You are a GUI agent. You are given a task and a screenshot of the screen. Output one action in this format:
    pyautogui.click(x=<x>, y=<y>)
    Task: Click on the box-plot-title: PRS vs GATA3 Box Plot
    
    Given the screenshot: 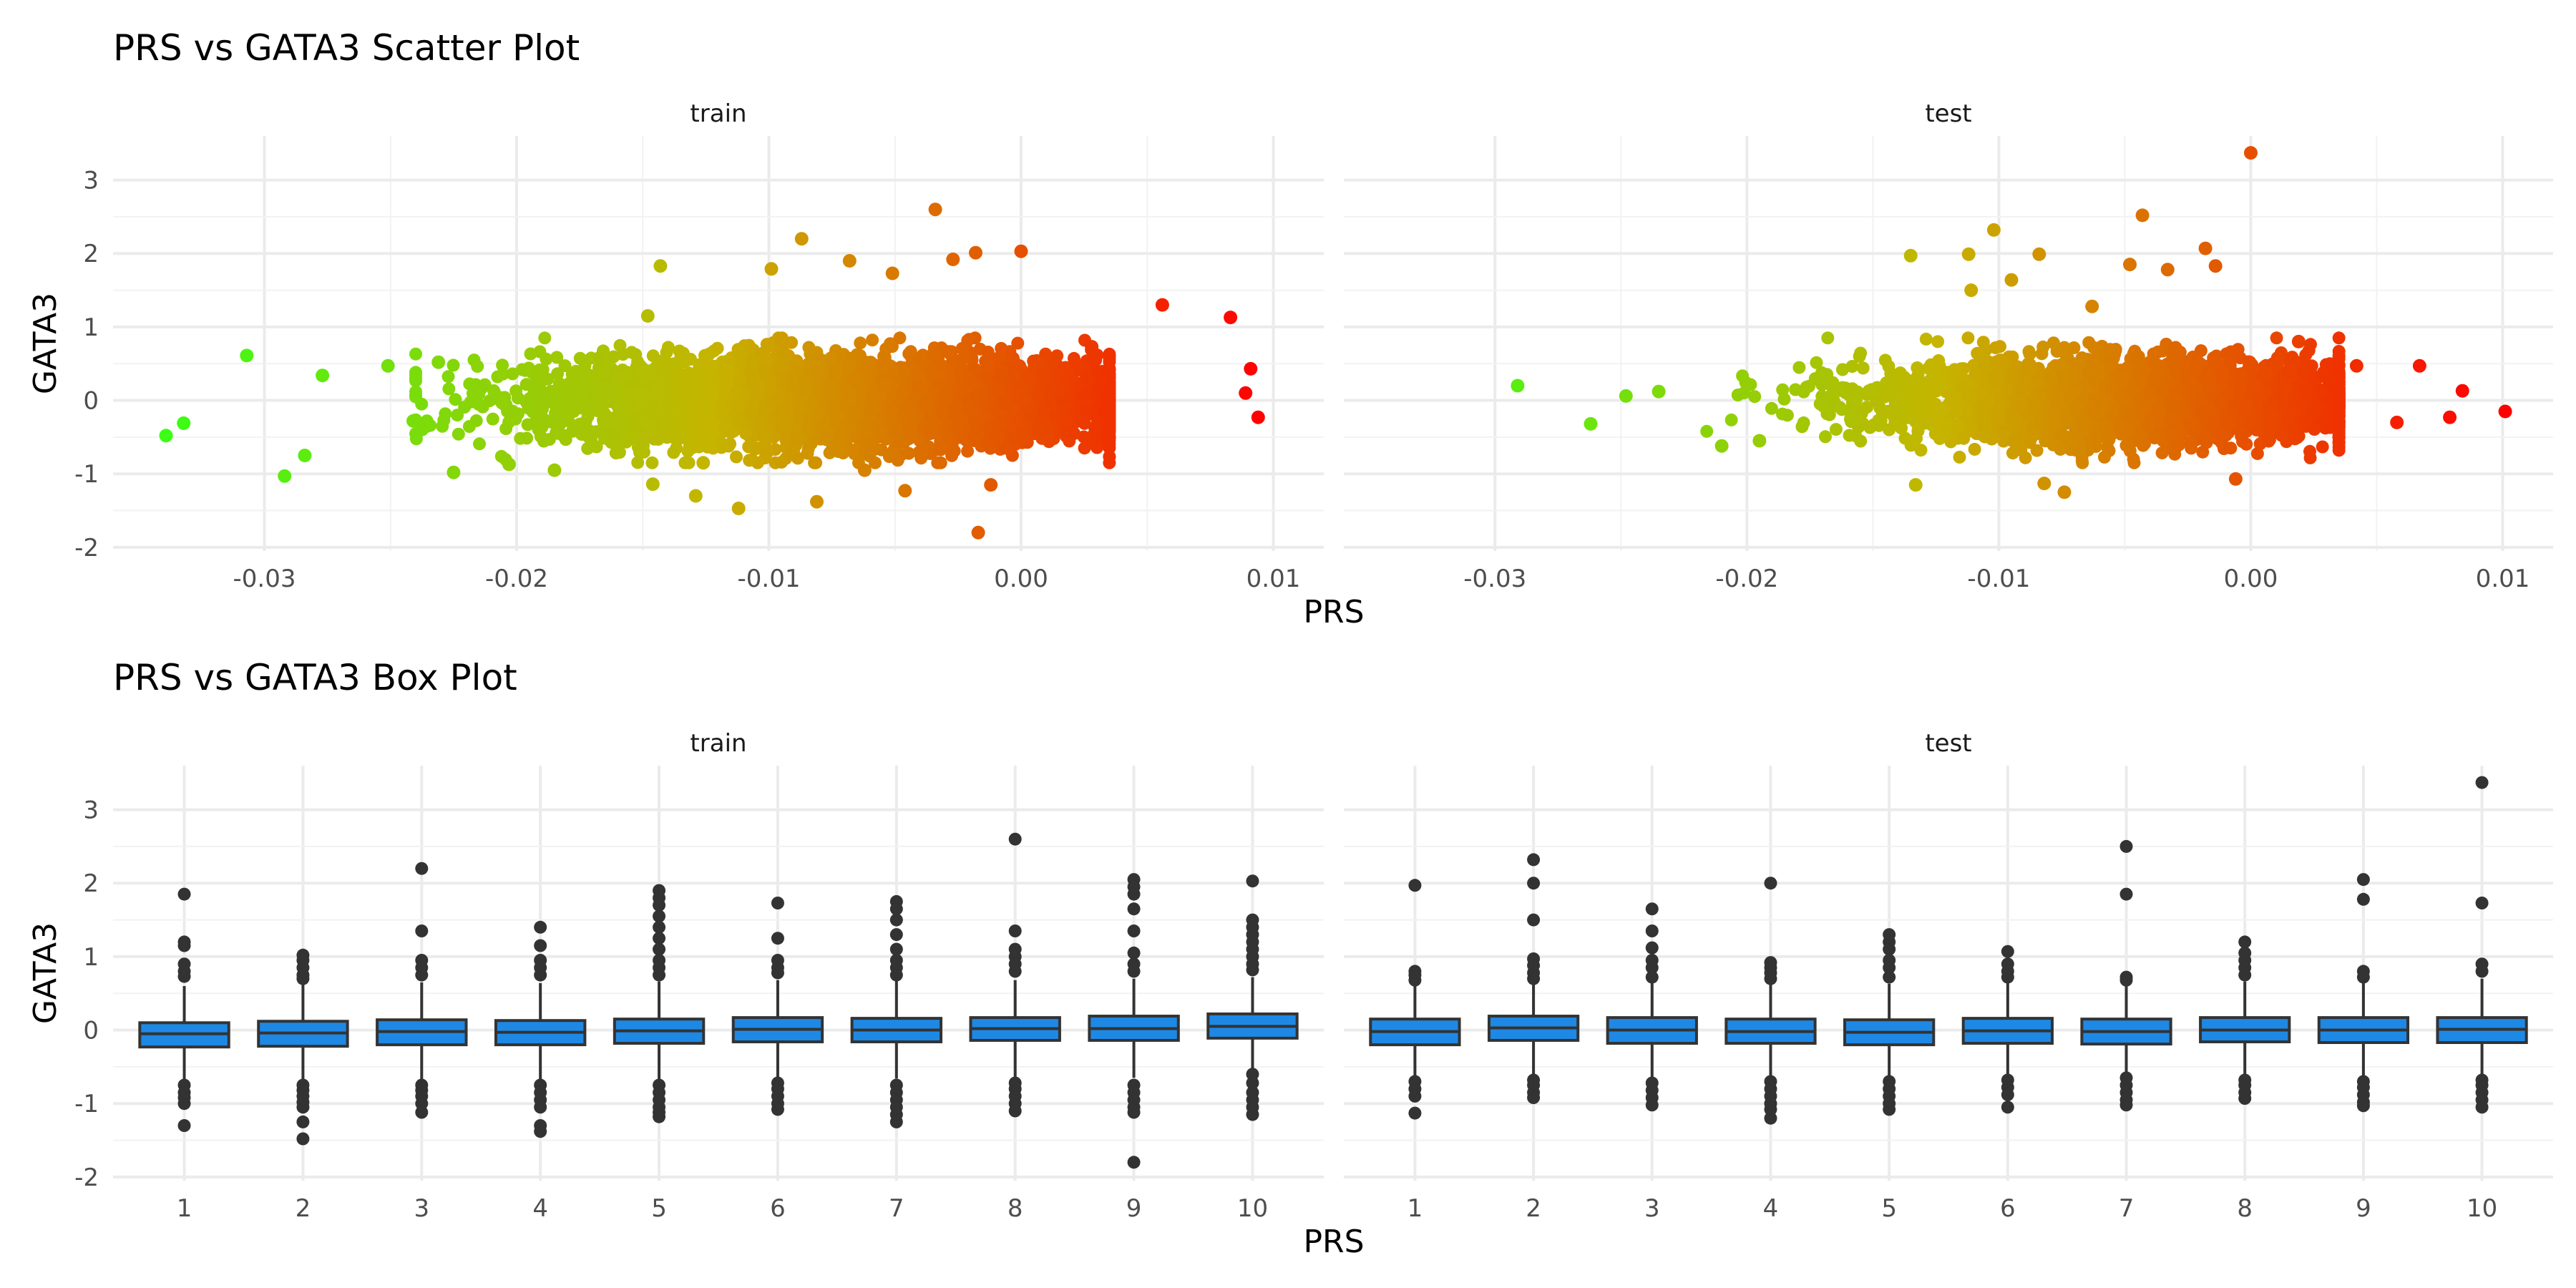 What is the action you would take?
    pyautogui.click(x=315, y=677)
    